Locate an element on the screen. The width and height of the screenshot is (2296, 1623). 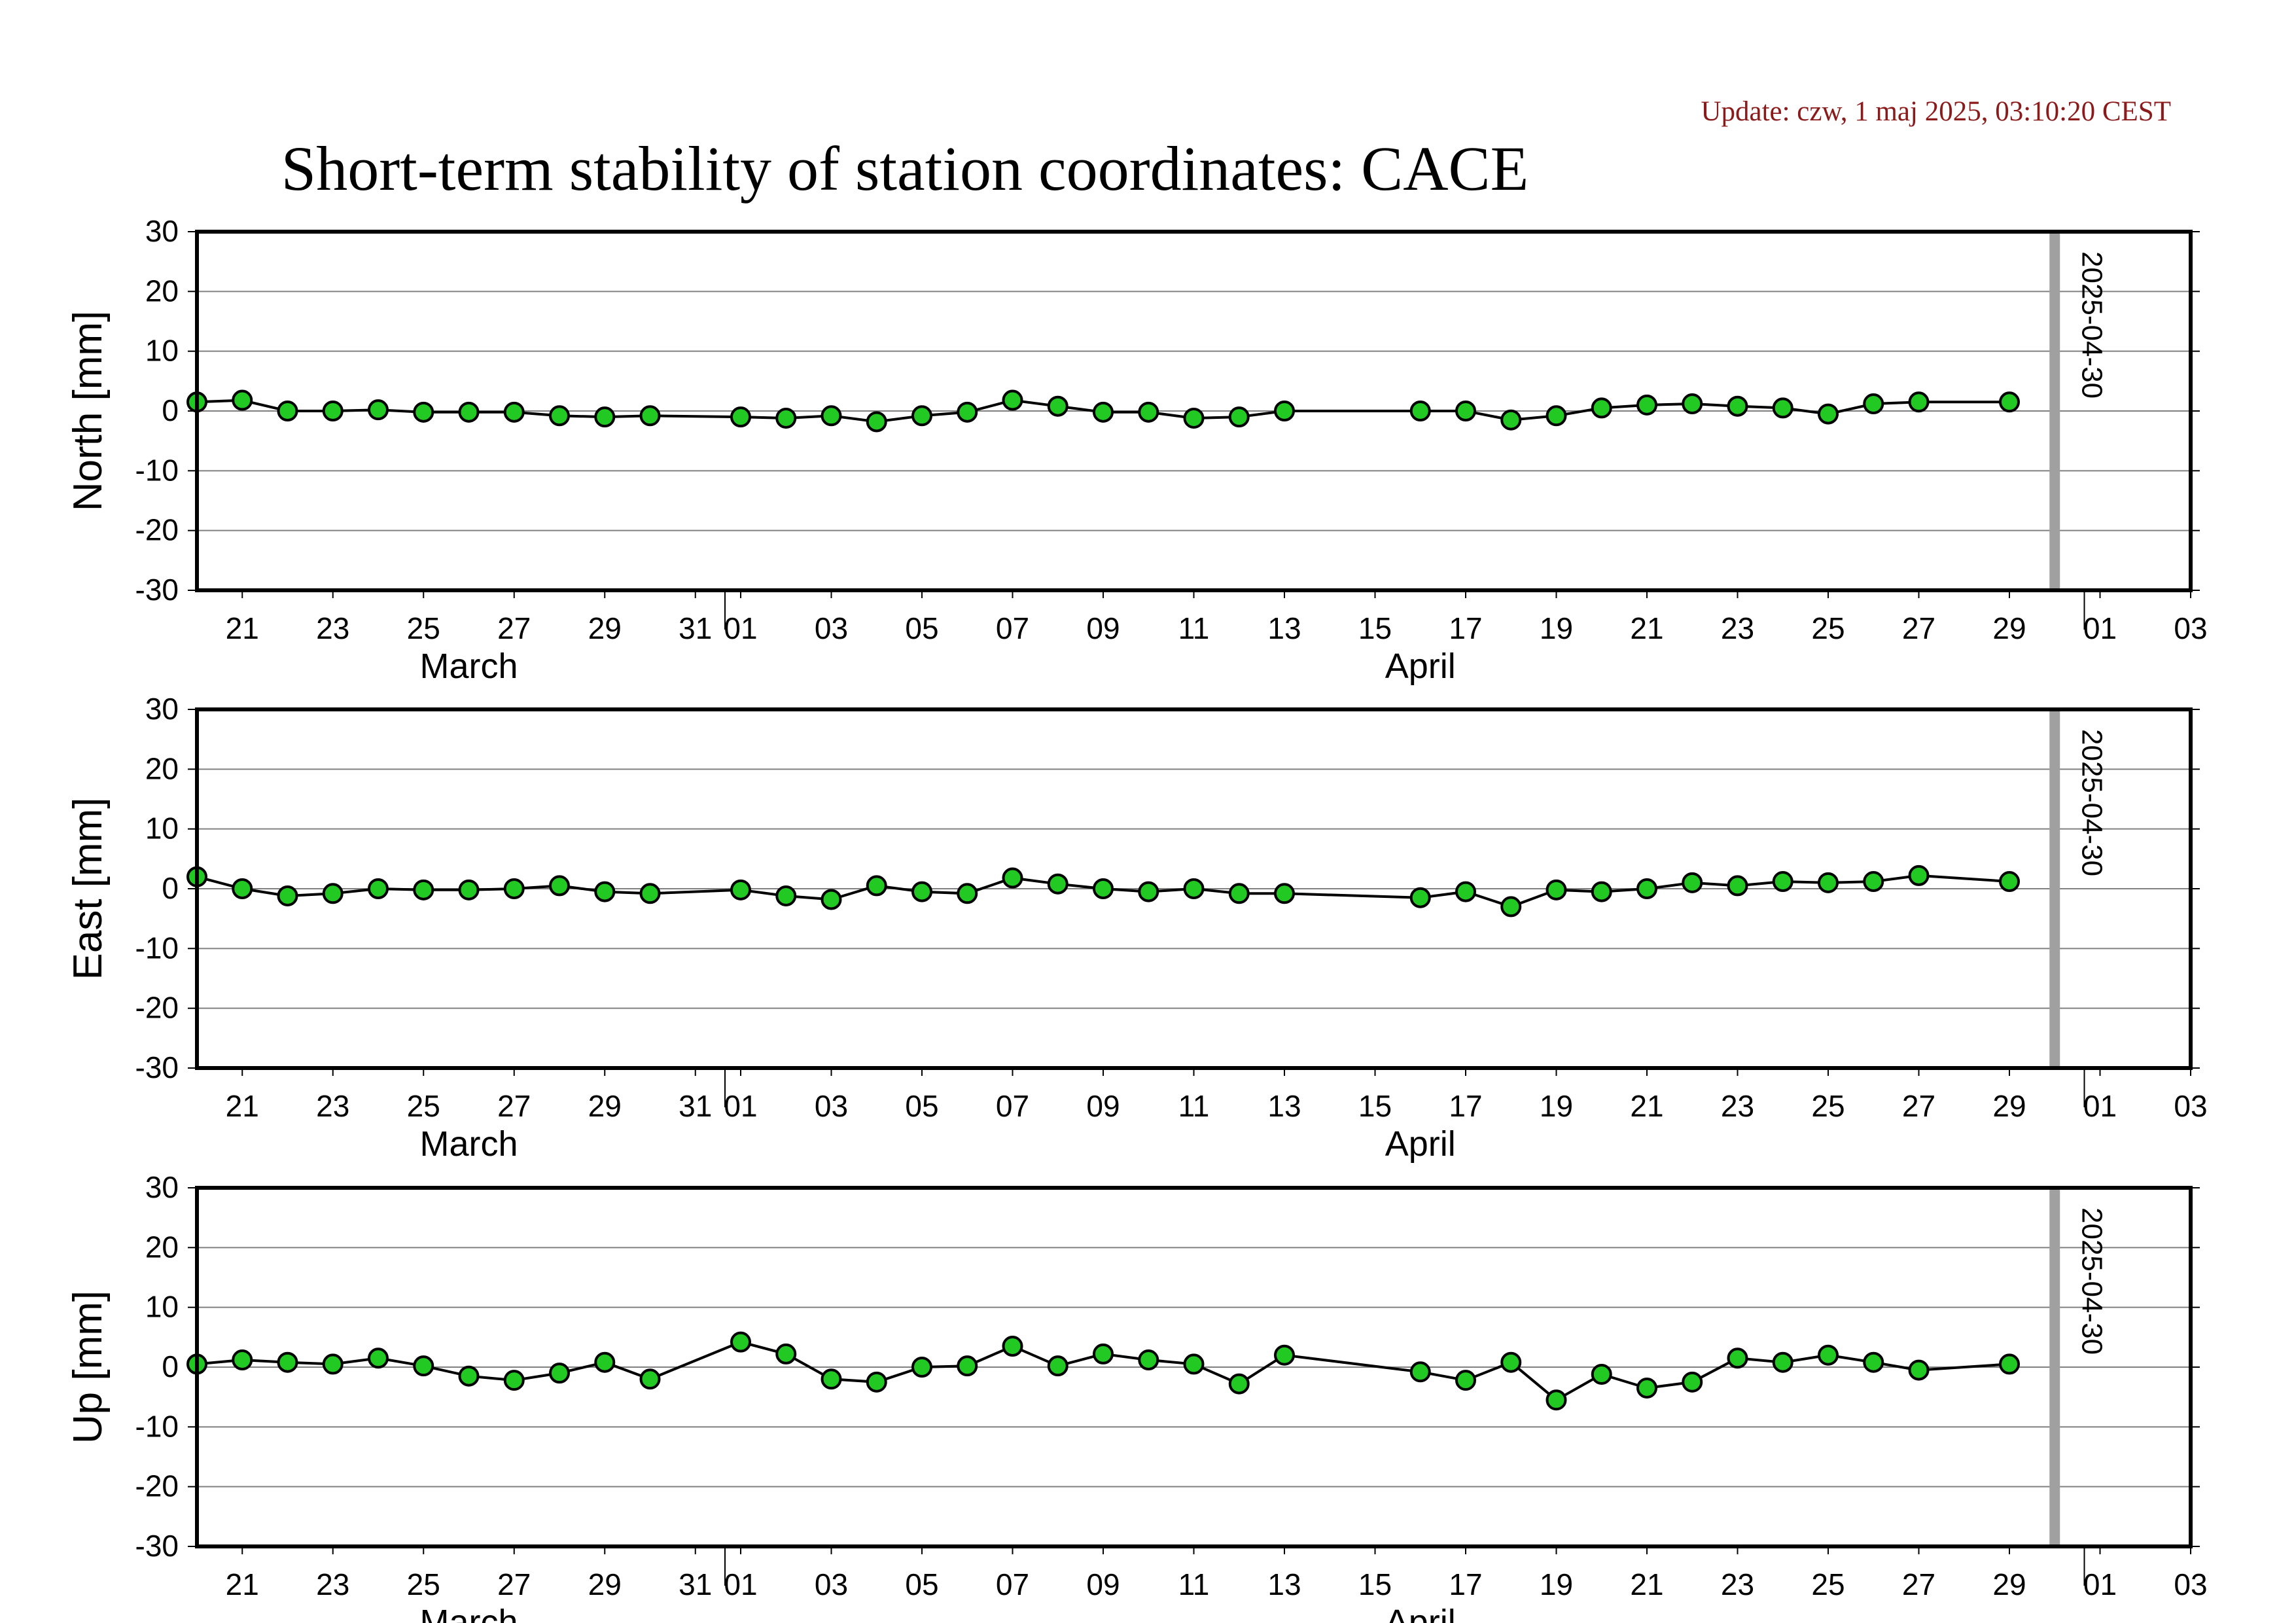
x-tick-label: 31 is located at coordinates (695, 628).